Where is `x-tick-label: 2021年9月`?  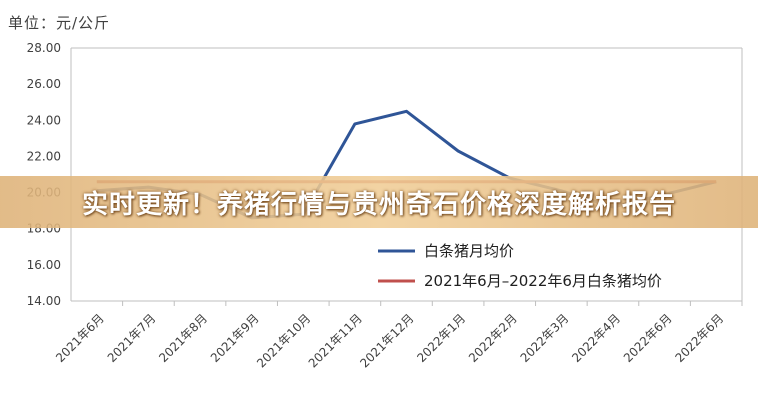
x-tick-label: 2021年9月 is located at coordinates (235, 338).